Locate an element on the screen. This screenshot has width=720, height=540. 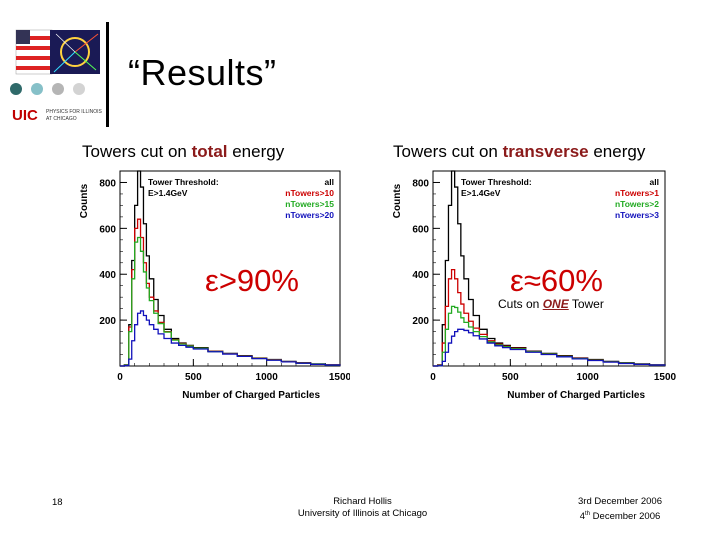
teal-circle-icon is located at coordinates (16, 89).